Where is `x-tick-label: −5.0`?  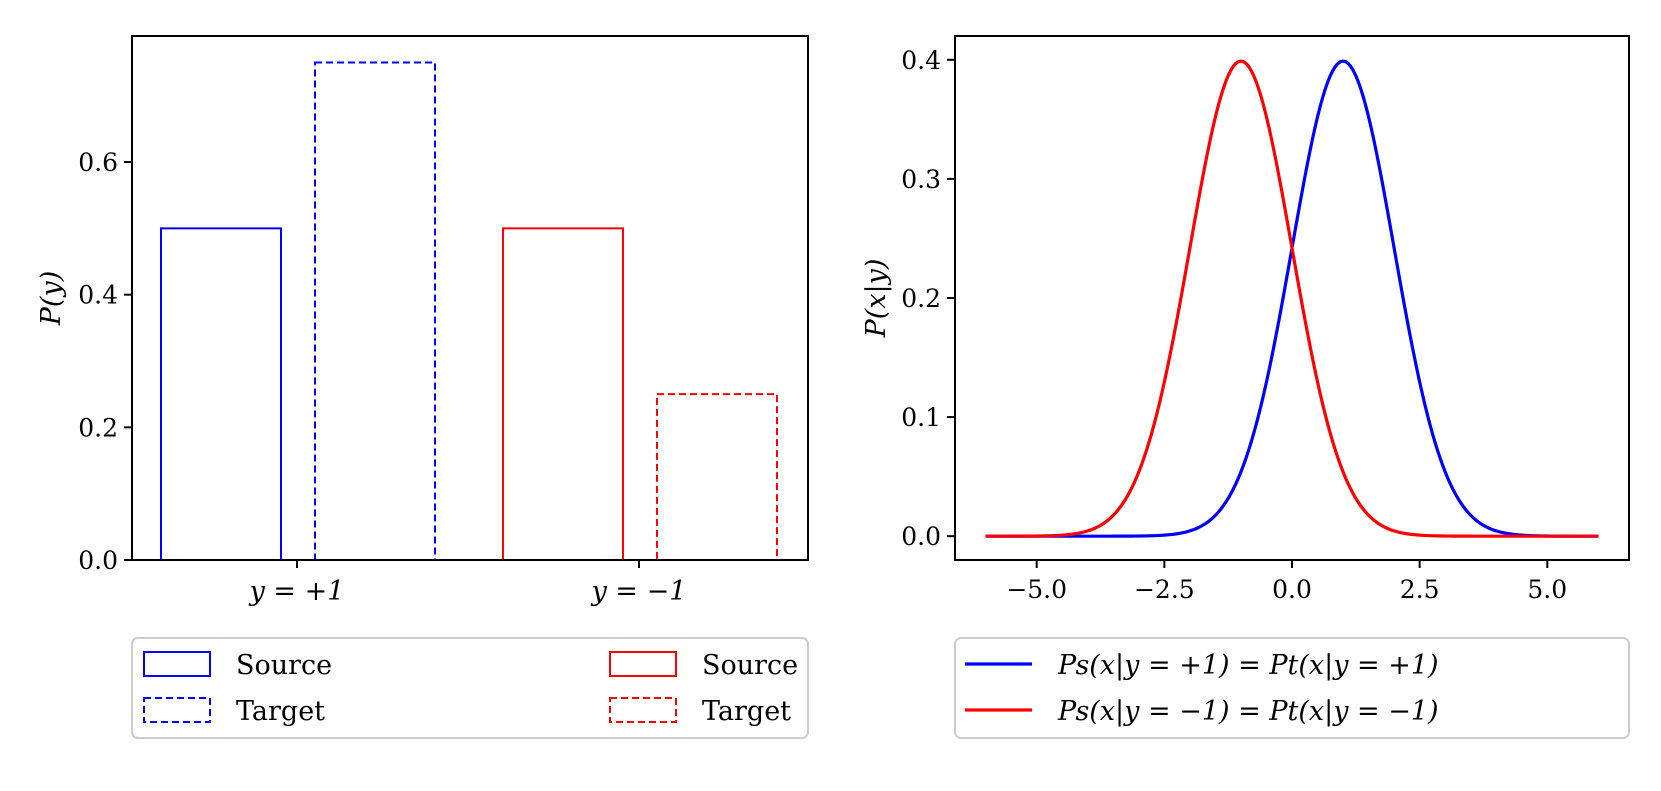
x-tick-label: −5.0 is located at coordinates (1036, 589).